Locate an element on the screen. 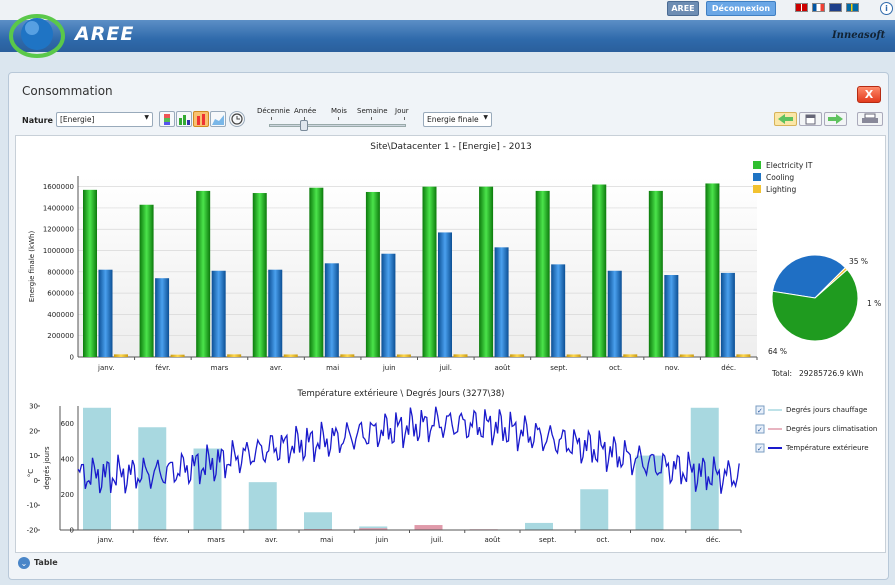 The width and height of the screenshot is (895, 585). grouped-bar-icon is located at coordinates (184, 119).